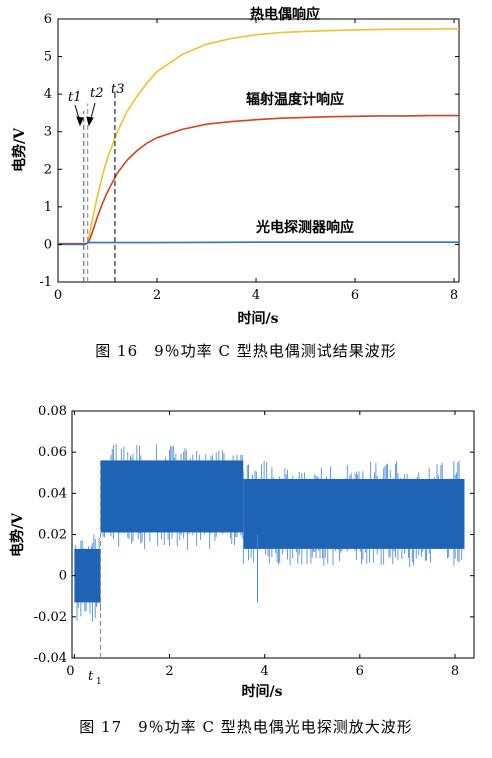  Describe the element at coordinates (285, 14) in the screenshot. I see `series-label-thermocouple: 热电偶响应` at that location.